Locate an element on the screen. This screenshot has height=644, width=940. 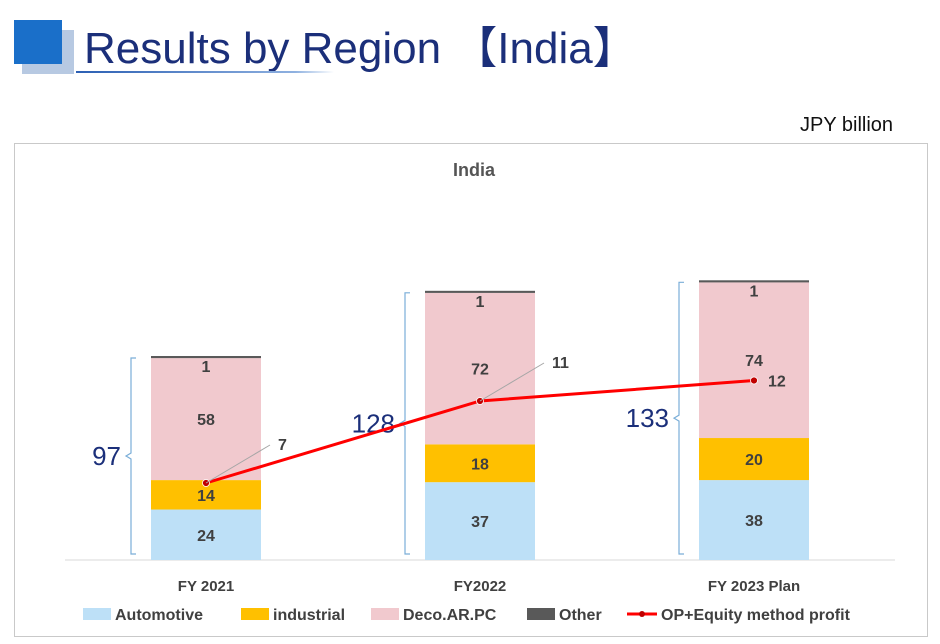
data-label-deco-ar-pc-3: 74 is located at coordinates (754, 361).